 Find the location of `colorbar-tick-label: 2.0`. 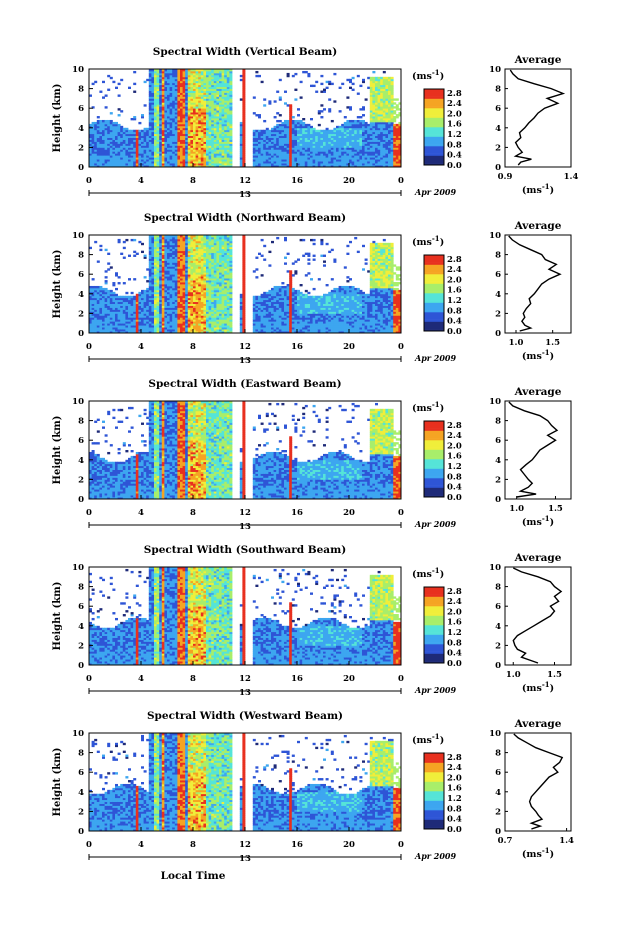

colorbar-tick-label: 2.0 is located at coordinates (454, 114).